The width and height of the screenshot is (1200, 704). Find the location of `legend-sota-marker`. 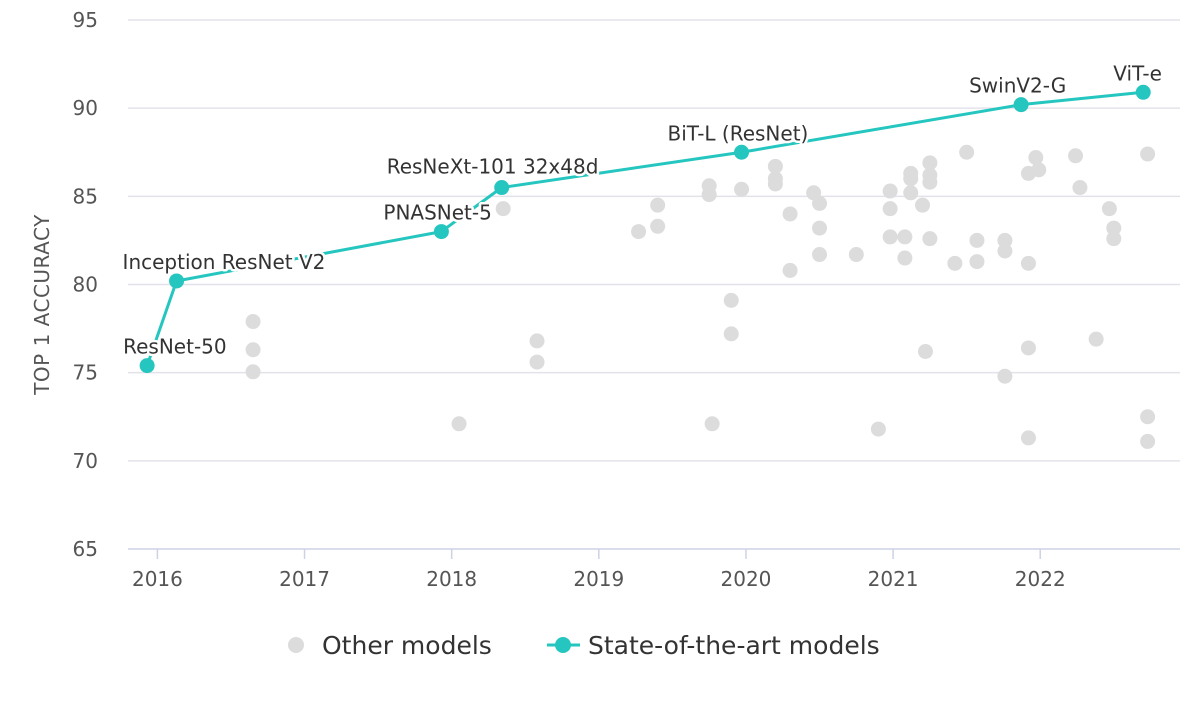

legend-sota-marker is located at coordinates (563, 645).